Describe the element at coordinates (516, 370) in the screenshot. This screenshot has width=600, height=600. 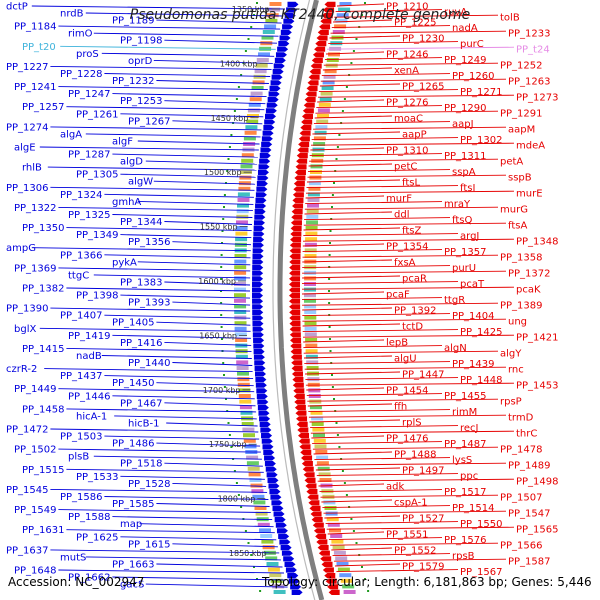
I see `gene-label: rnc` at that location.